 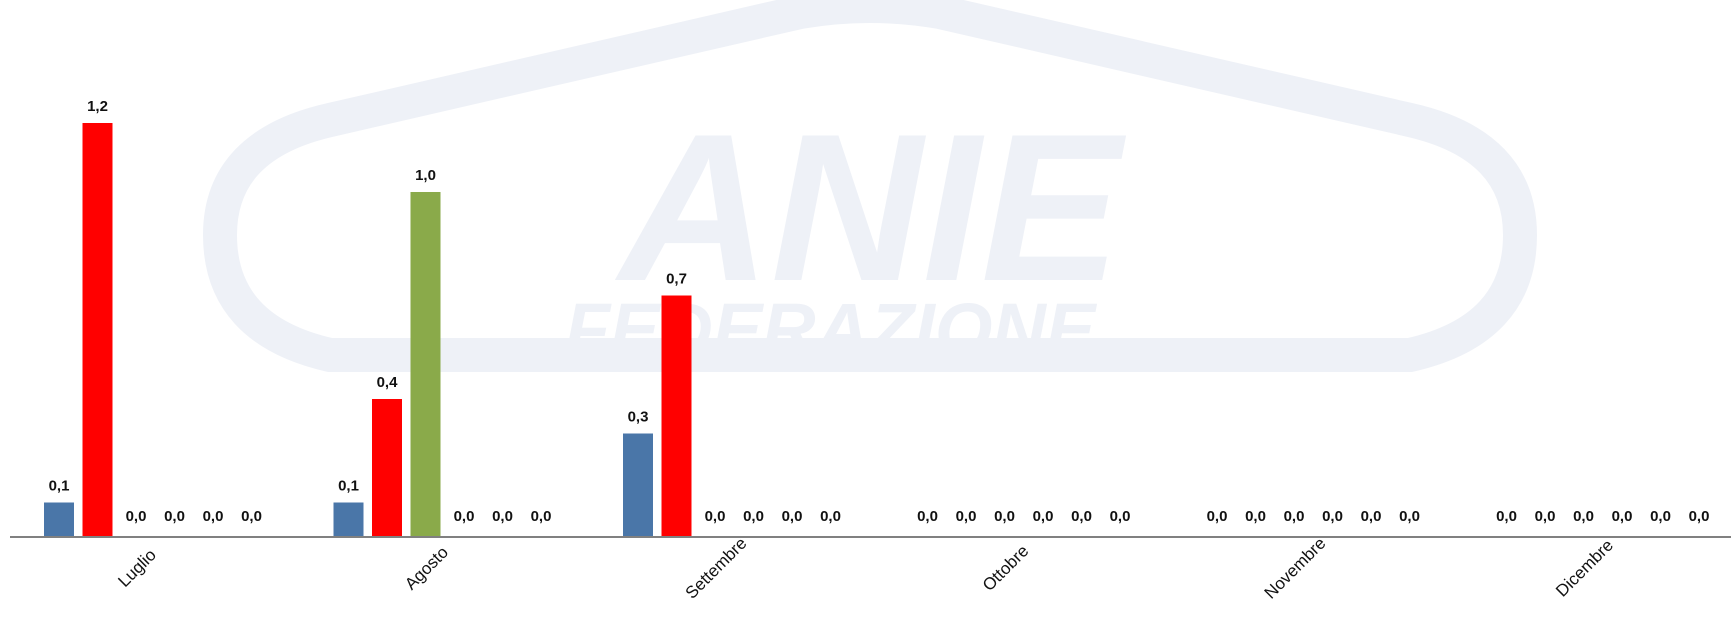 What do you see at coordinates (1409, 516) in the screenshot?
I see `value-label-novembre-series-6: 0,0` at bounding box center [1409, 516].